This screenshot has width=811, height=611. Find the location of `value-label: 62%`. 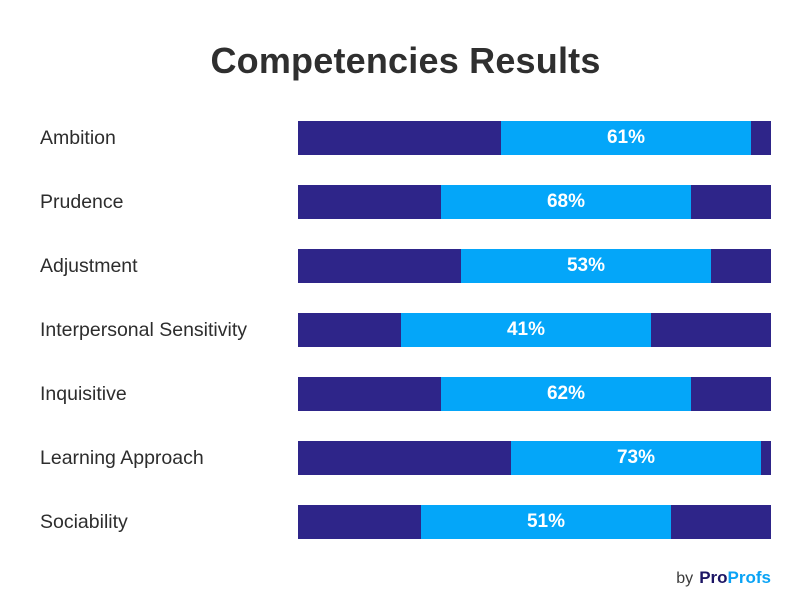

value-label: 62% is located at coordinates (566, 393).